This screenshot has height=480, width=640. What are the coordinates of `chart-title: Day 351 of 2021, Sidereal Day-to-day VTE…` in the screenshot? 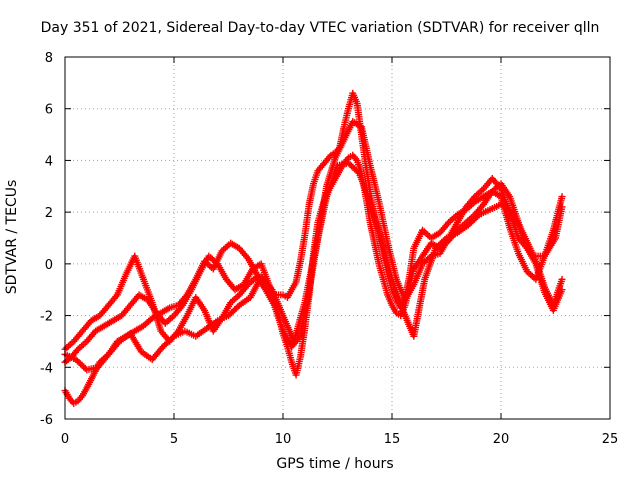 It's located at (320, 28).